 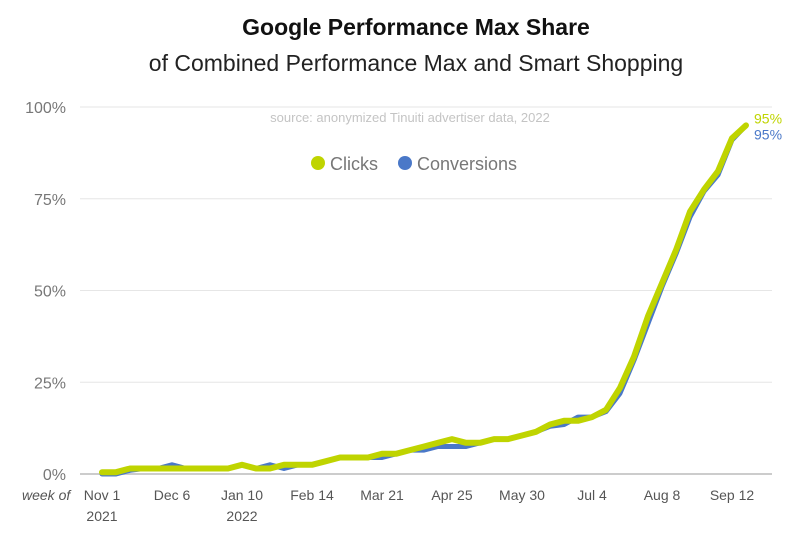 I want to click on x-axis-label: week of, so click(x=47, y=495).